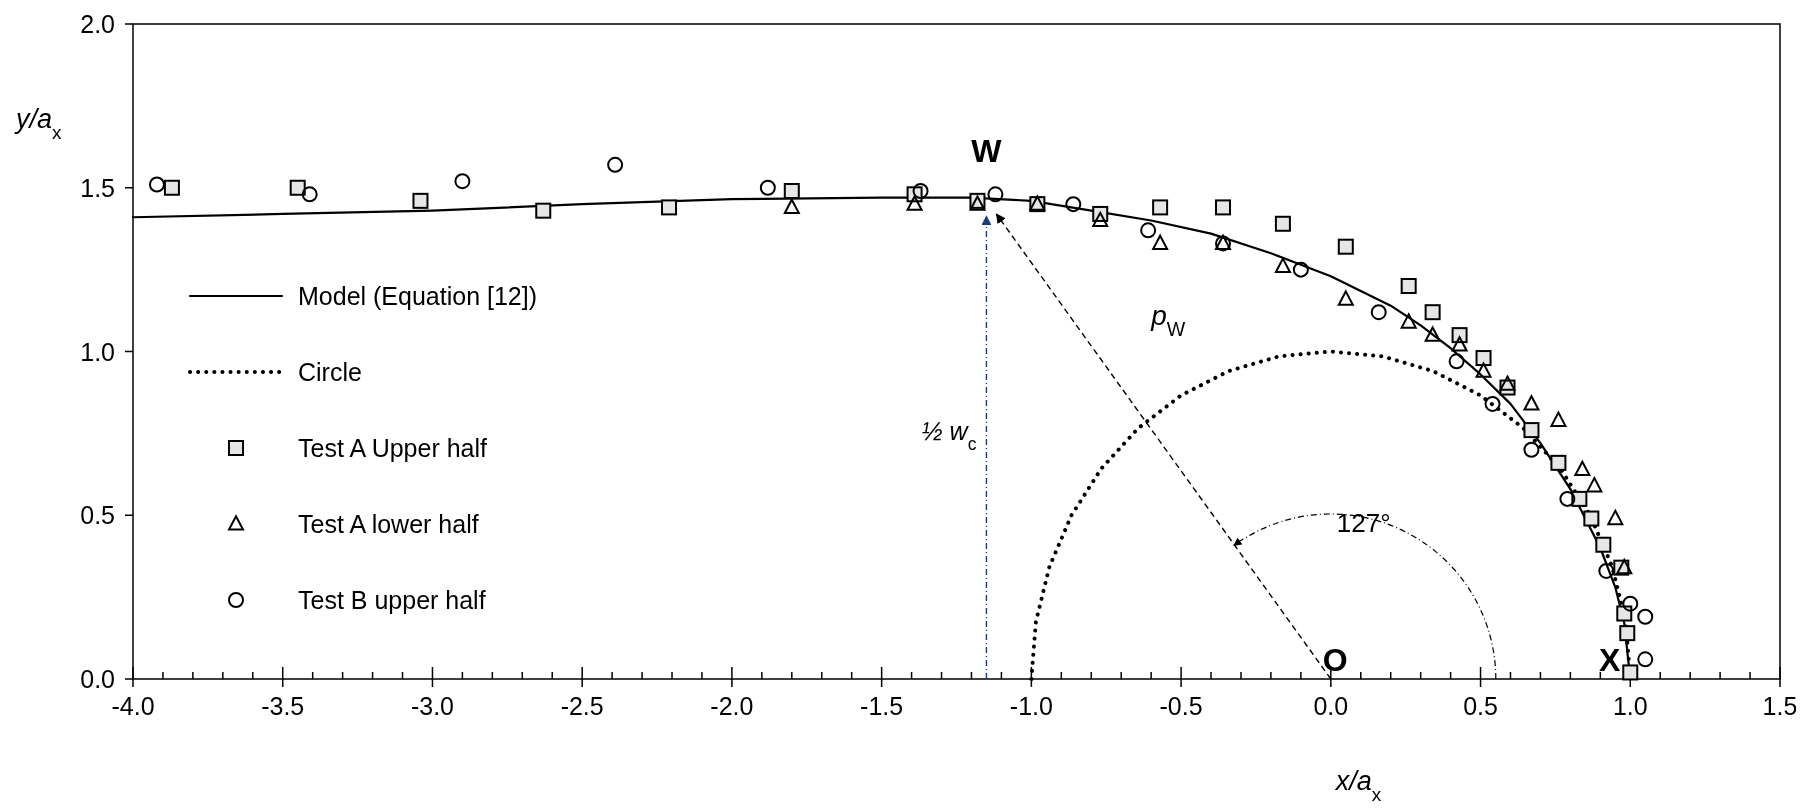 This screenshot has height=810, width=1804. Describe the element at coordinates (582, 706) in the screenshot. I see `x-tick-label: -2.5` at that location.